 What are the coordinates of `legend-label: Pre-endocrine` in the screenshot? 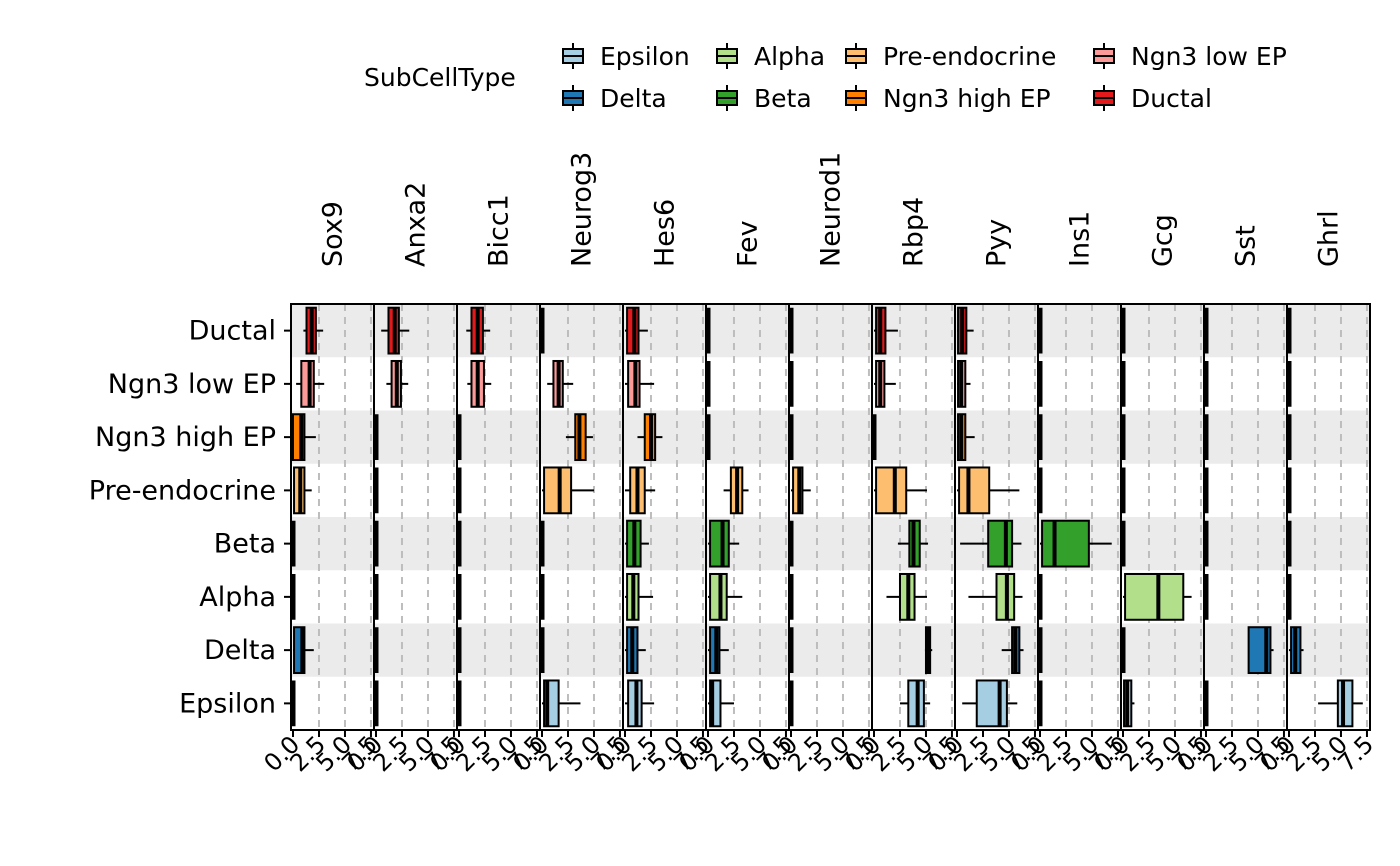 It's located at (969, 56).